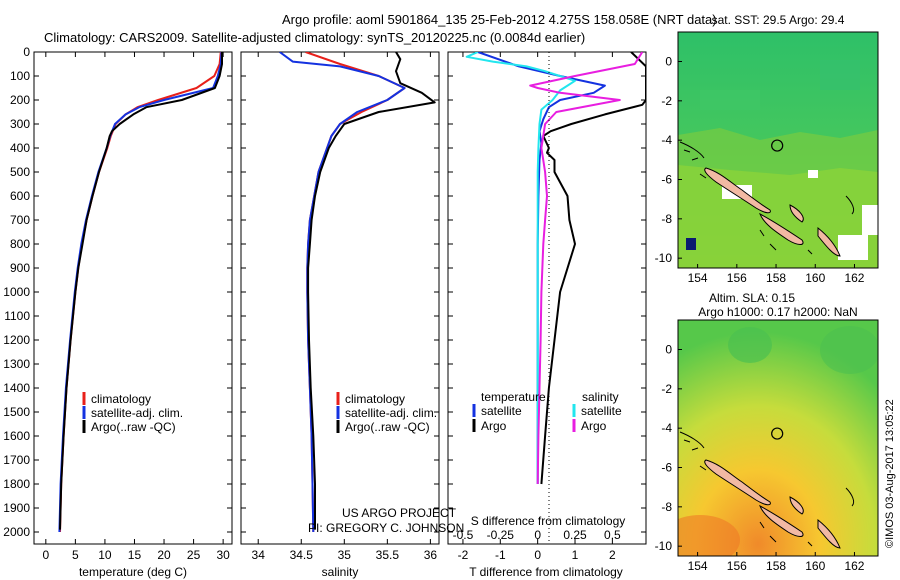  Describe the element at coordinates (45, 555) in the screenshot. I see `x-tick-label: 0` at that location.